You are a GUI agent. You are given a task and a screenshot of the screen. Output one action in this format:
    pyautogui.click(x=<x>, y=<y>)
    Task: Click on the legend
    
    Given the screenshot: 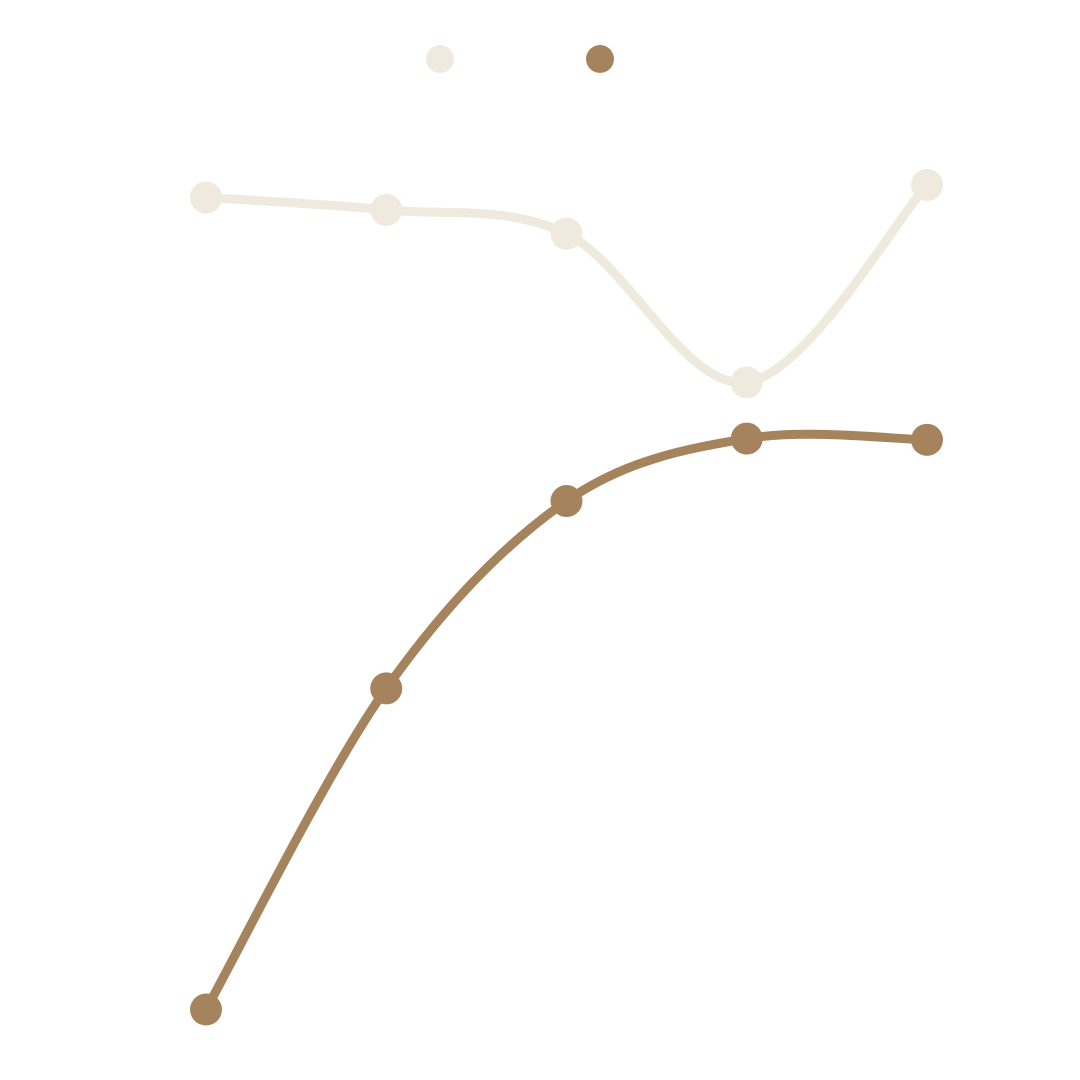 What is the action you would take?
    pyautogui.click(x=520, y=59)
    